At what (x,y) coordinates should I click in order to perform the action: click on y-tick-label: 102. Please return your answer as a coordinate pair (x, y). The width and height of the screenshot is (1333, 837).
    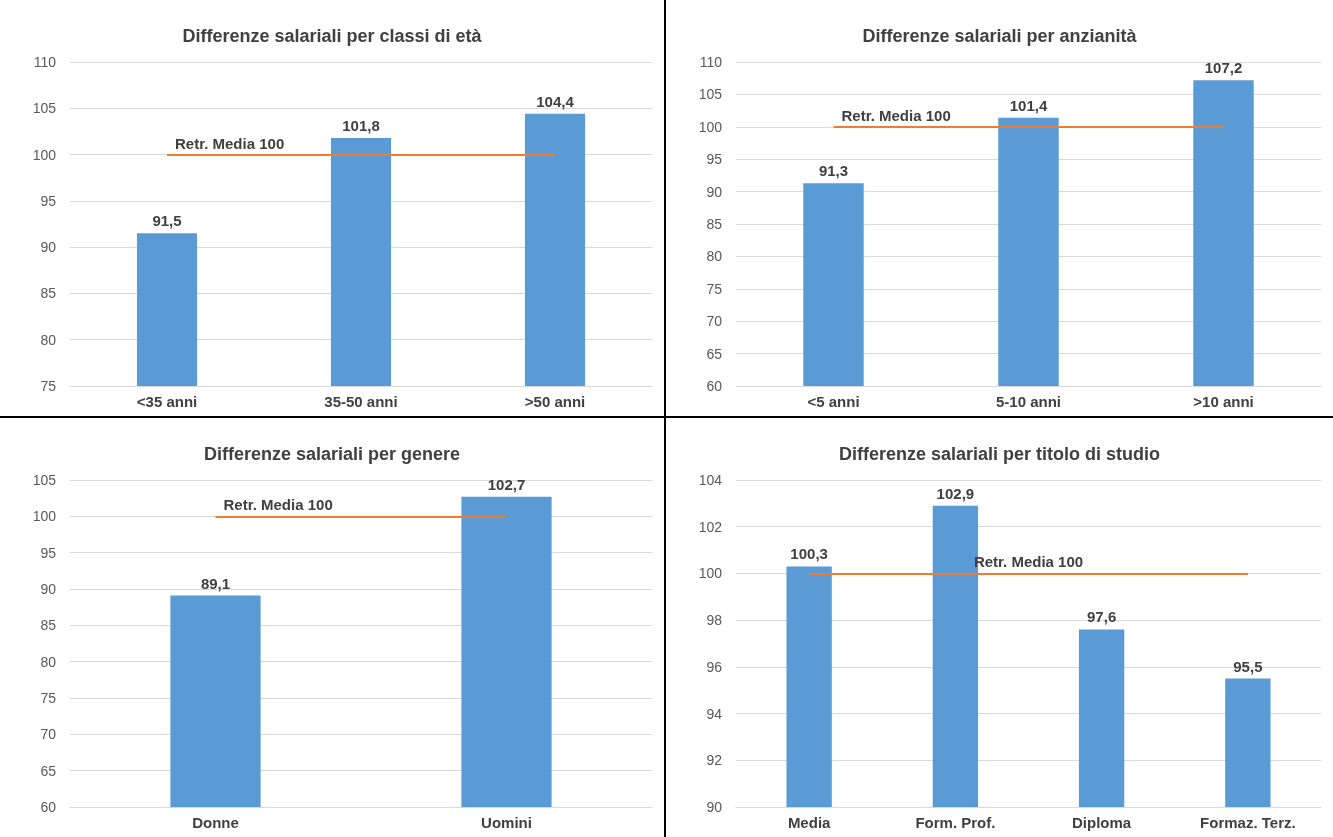
    Looking at the image, I should click on (710, 526).